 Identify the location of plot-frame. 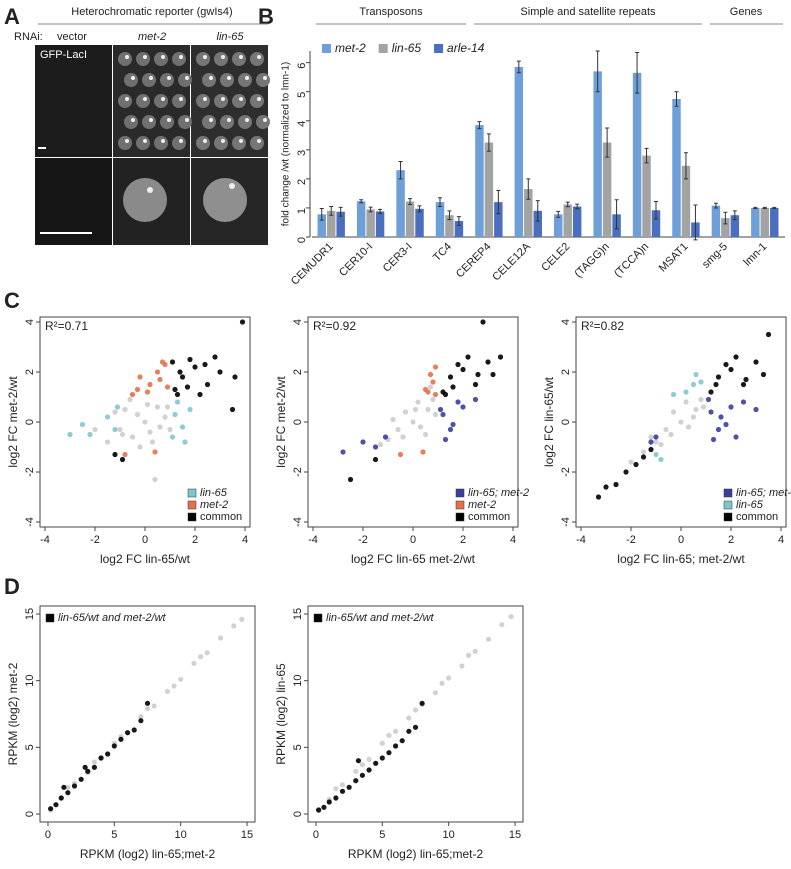
(147, 714).